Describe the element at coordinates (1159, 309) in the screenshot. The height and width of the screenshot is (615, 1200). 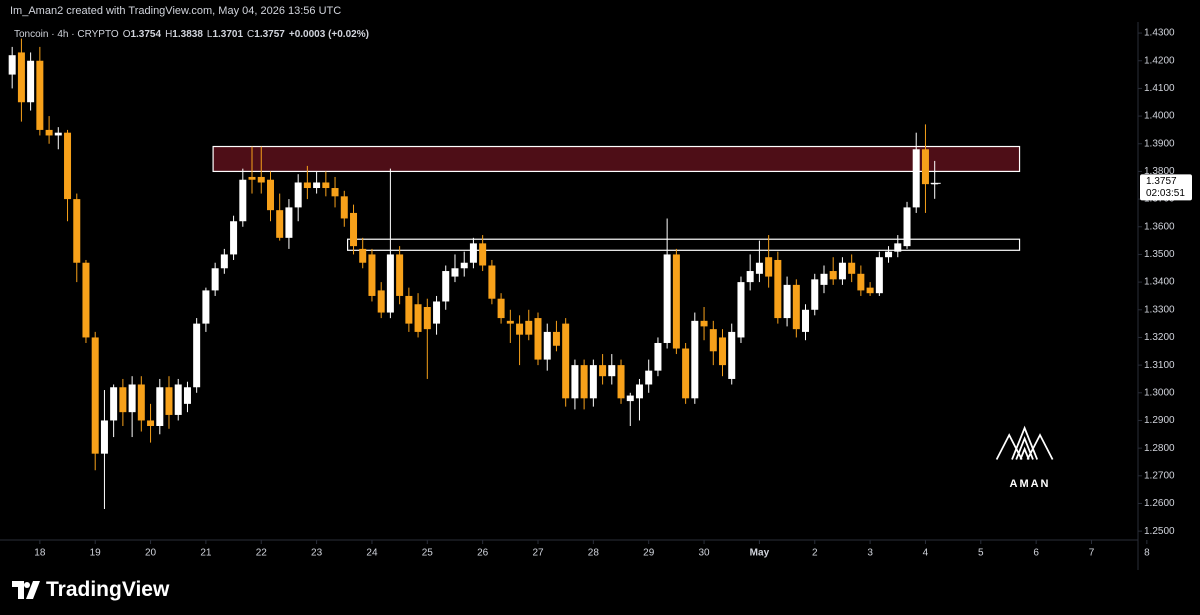
I see `y-tick-label: 1.3300` at that location.